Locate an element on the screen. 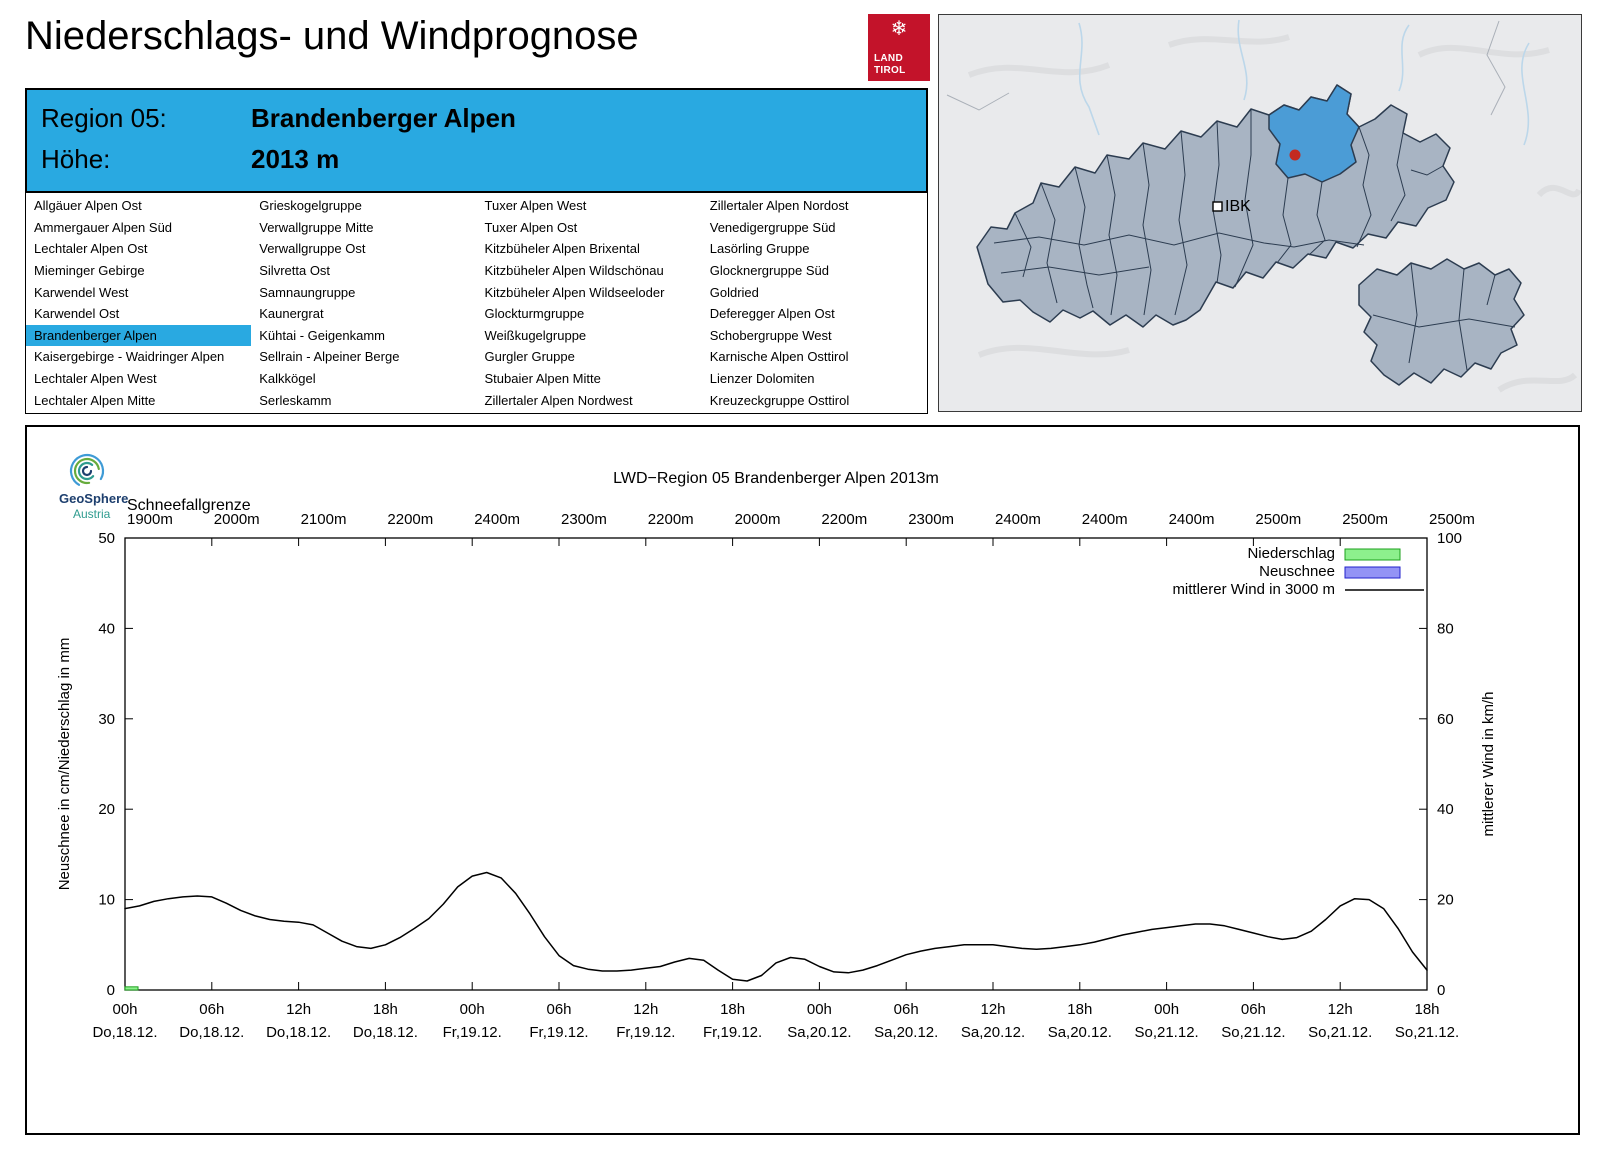  region-list-item: Zillertaler Alpen Nordost is located at coordinates (779, 206).